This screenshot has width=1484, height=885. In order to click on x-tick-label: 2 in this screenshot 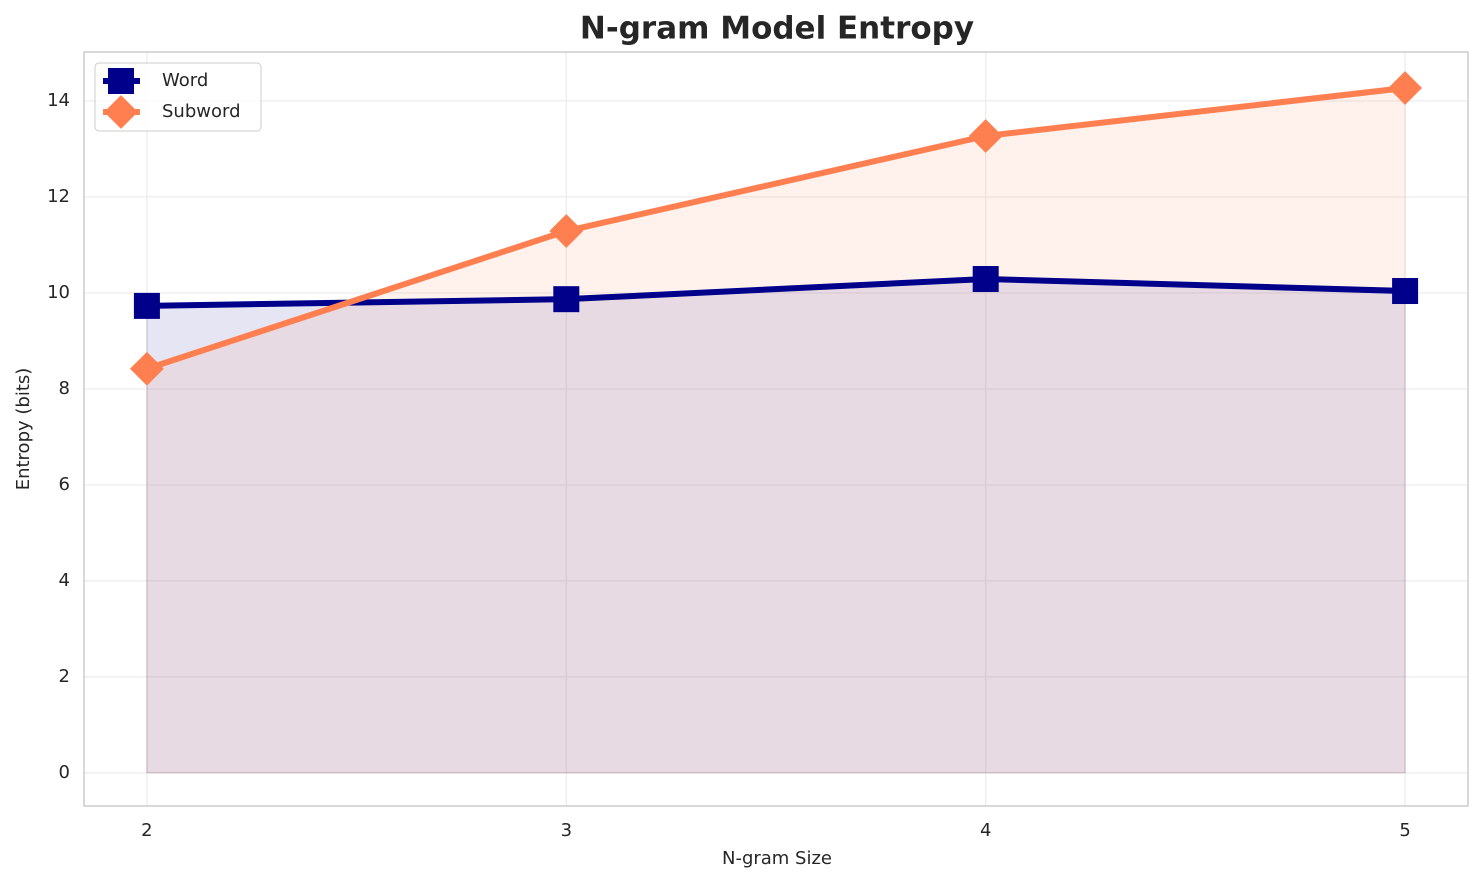, I will do `click(146, 830)`.